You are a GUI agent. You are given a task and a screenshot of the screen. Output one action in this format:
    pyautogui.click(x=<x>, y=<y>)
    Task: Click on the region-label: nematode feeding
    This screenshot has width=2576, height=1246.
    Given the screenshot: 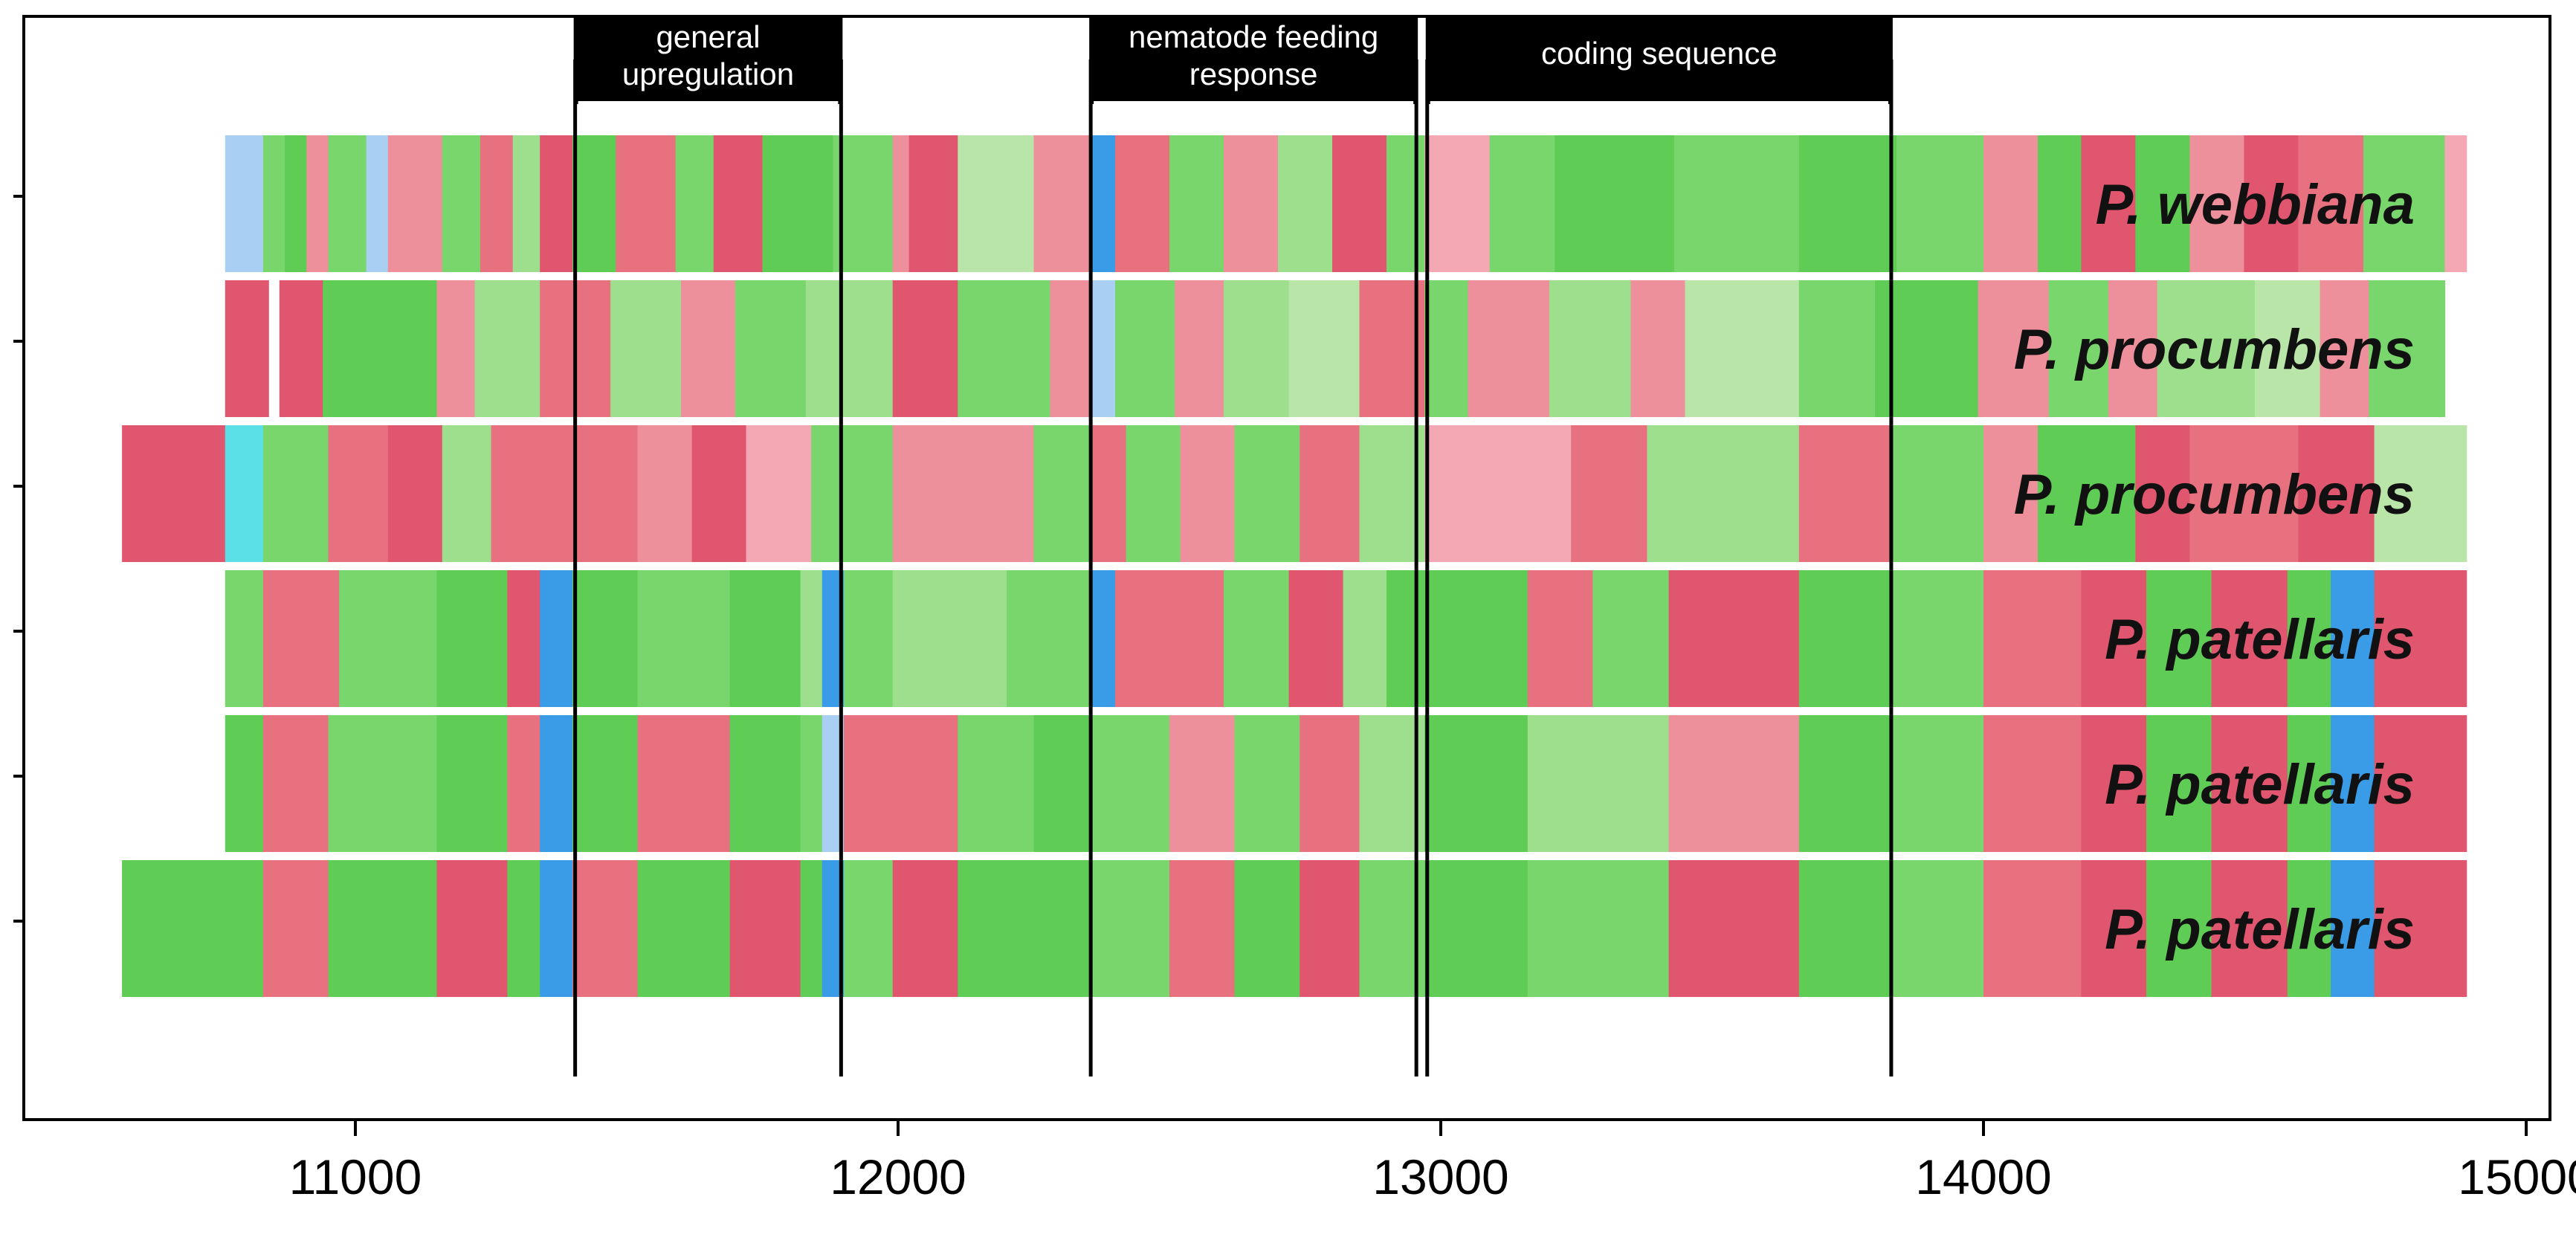 What is the action you would take?
    pyautogui.click(x=1253, y=36)
    